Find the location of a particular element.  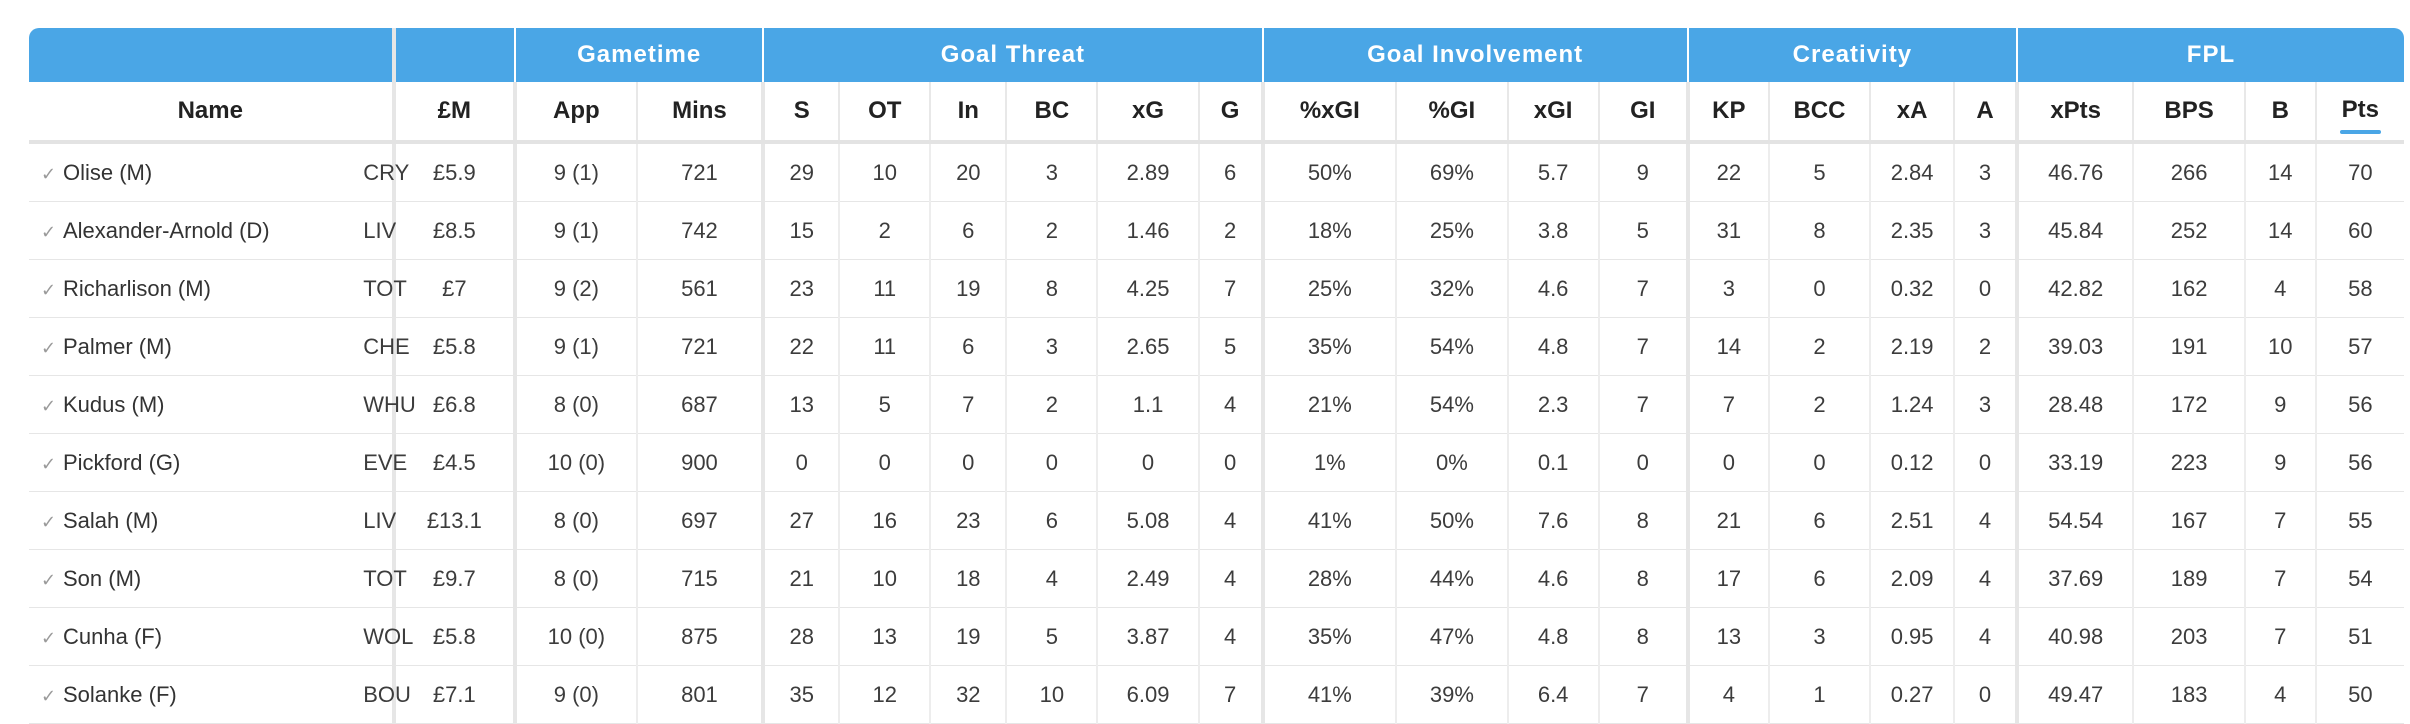

col-header-gi: GI is located at coordinates (1642, 113).